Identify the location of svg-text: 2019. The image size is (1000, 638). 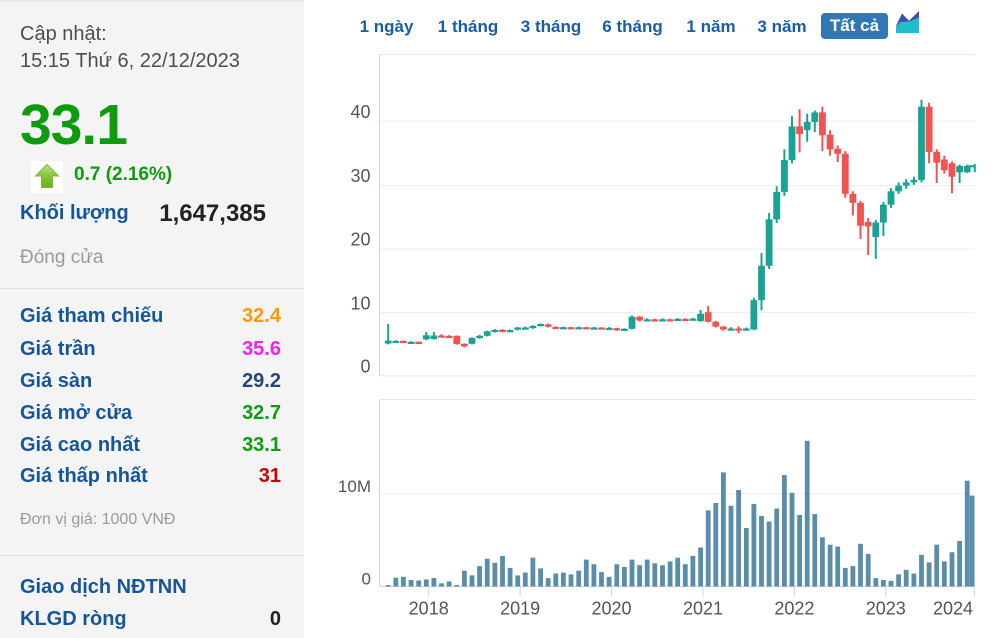
(520, 609).